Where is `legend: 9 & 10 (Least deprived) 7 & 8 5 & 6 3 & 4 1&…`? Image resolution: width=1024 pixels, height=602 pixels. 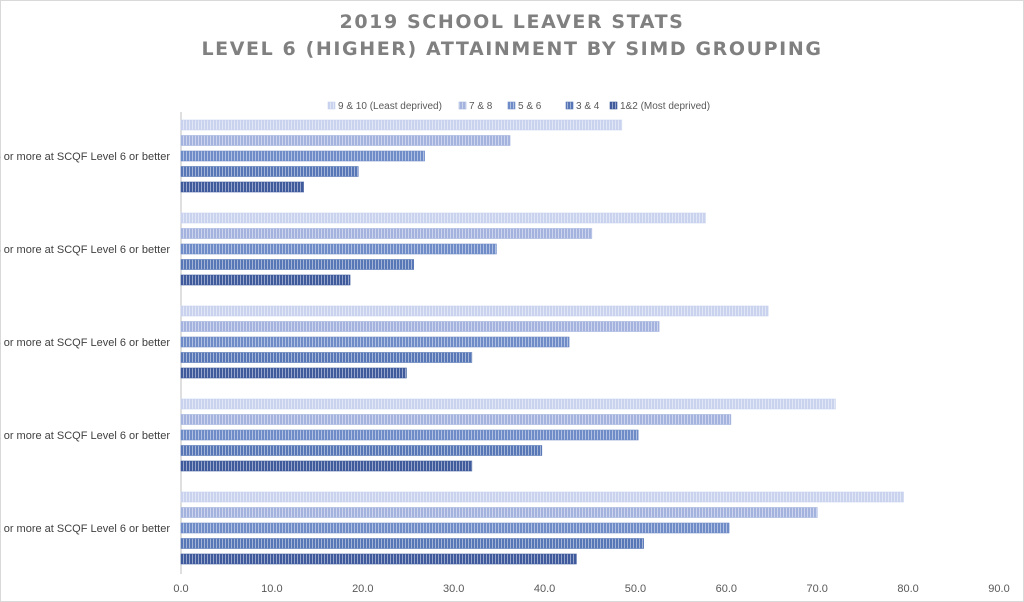
legend: 9 & 10 (Least deprived) 7 & 8 5 & 6 3 & 4 1&… is located at coordinates (518, 106).